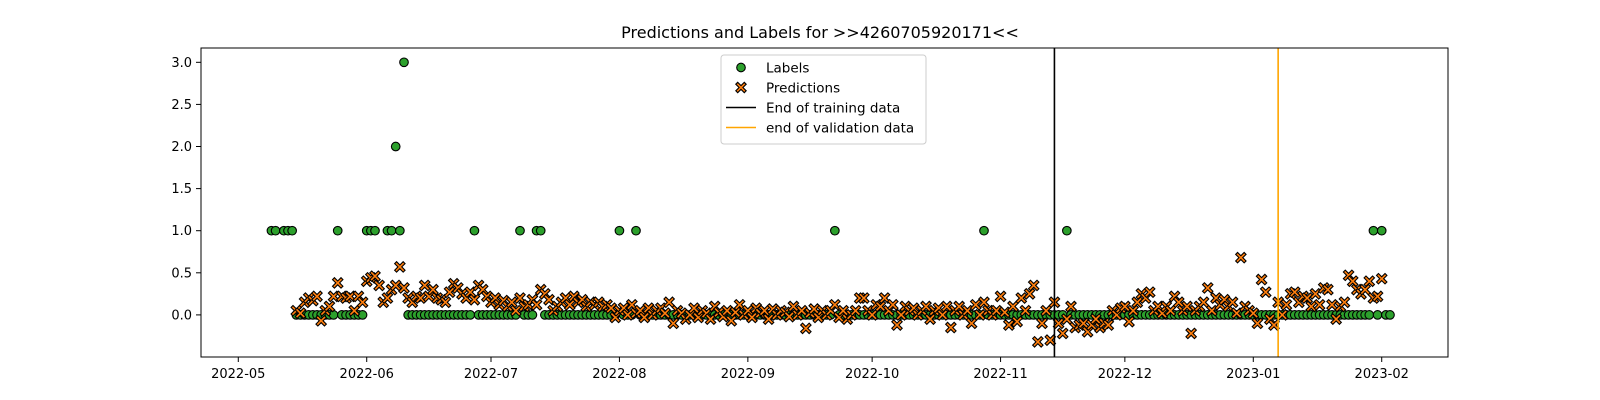 This screenshot has width=1600, height=400. What do you see at coordinates (833, 109) in the screenshot?
I see `legend-training-text: End of training data` at bounding box center [833, 109].